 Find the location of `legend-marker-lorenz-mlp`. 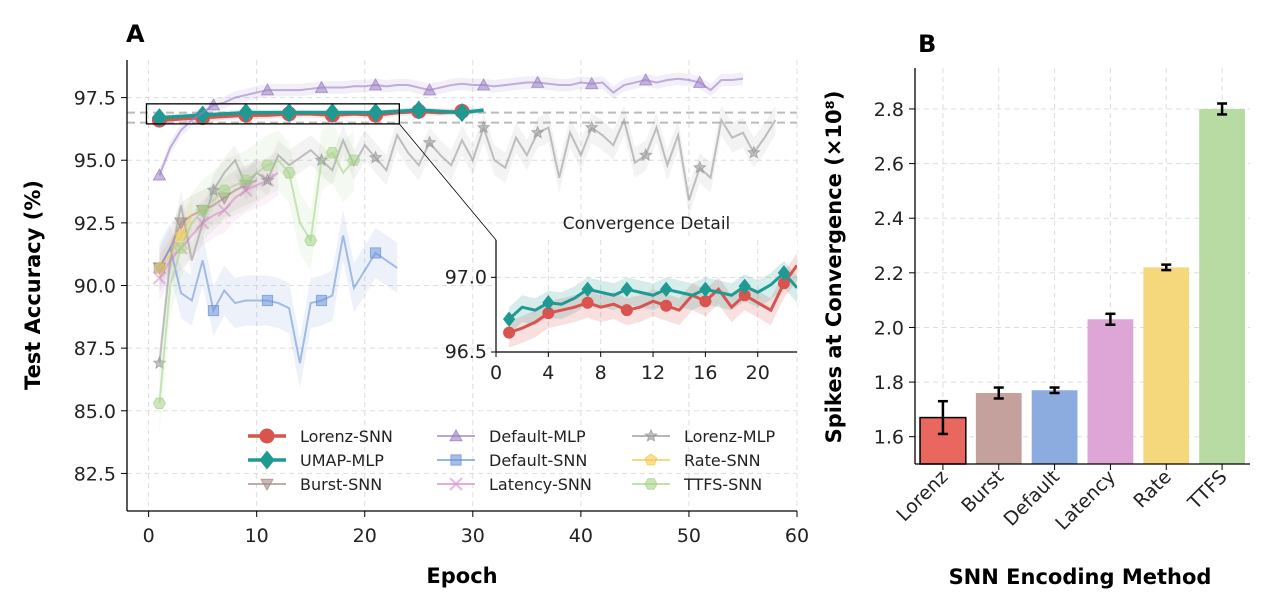

legend-marker-lorenz-mlp is located at coordinates (651, 435).